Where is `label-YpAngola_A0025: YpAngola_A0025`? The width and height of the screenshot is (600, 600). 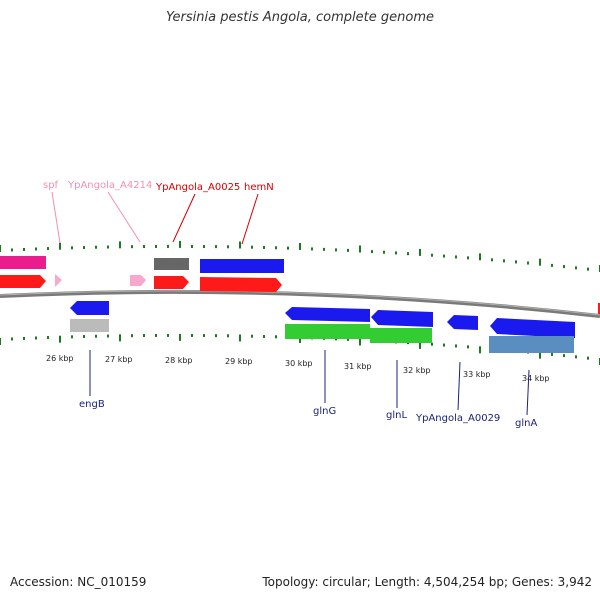
label-YpAngola_A0025: YpAngola_A0025 is located at coordinates (197, 187).